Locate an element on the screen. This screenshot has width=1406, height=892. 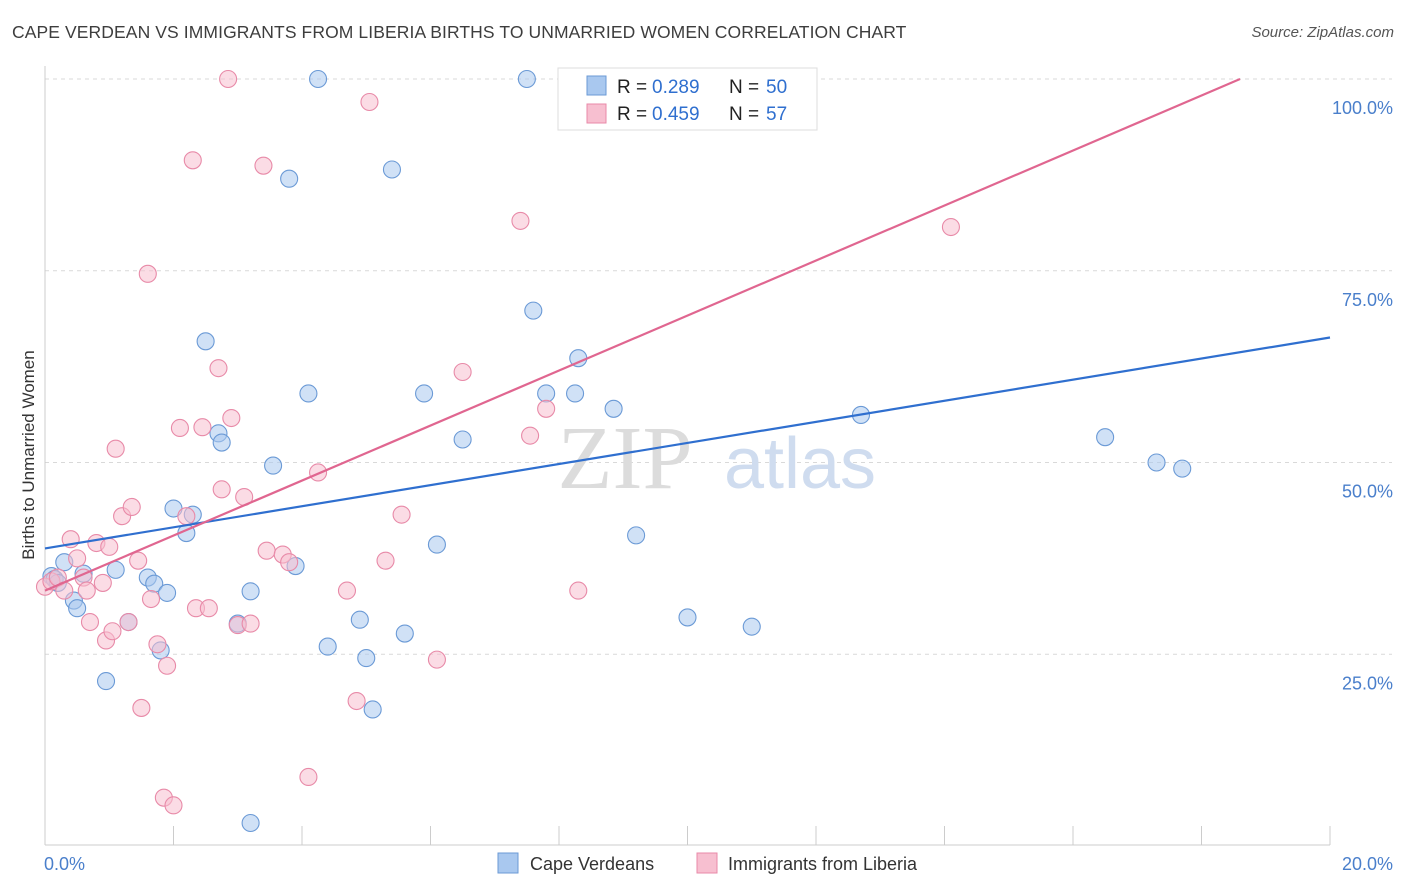
stats-r-value-blue: 0.289 is located at coordinates (676, 87).